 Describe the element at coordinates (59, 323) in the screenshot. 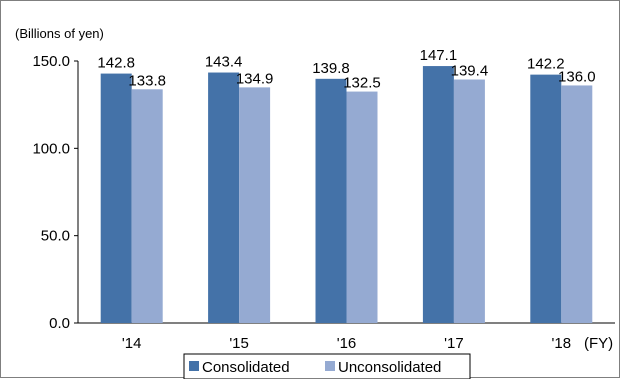

I see `y-tick-label: 0.0` at that location.